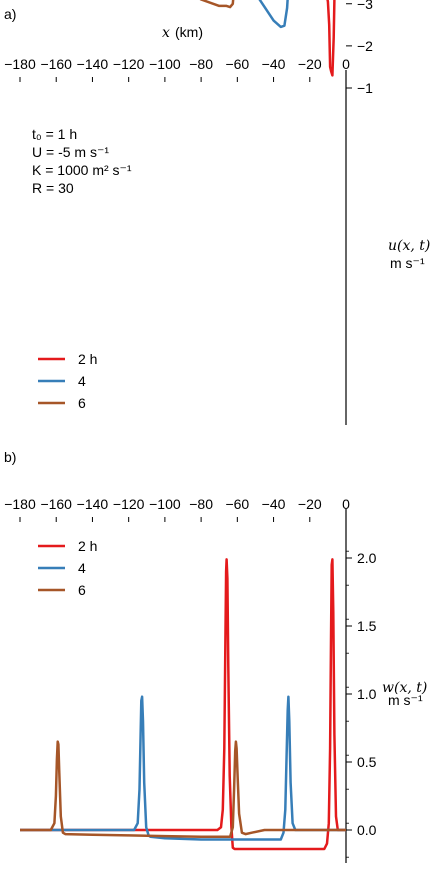 Image resolution: width=437 pixels, height=873 pixels. What do you see at coordinates (331, 38) in the screenshot?
I see `series-line-2h` at bounding box center [331, 38].